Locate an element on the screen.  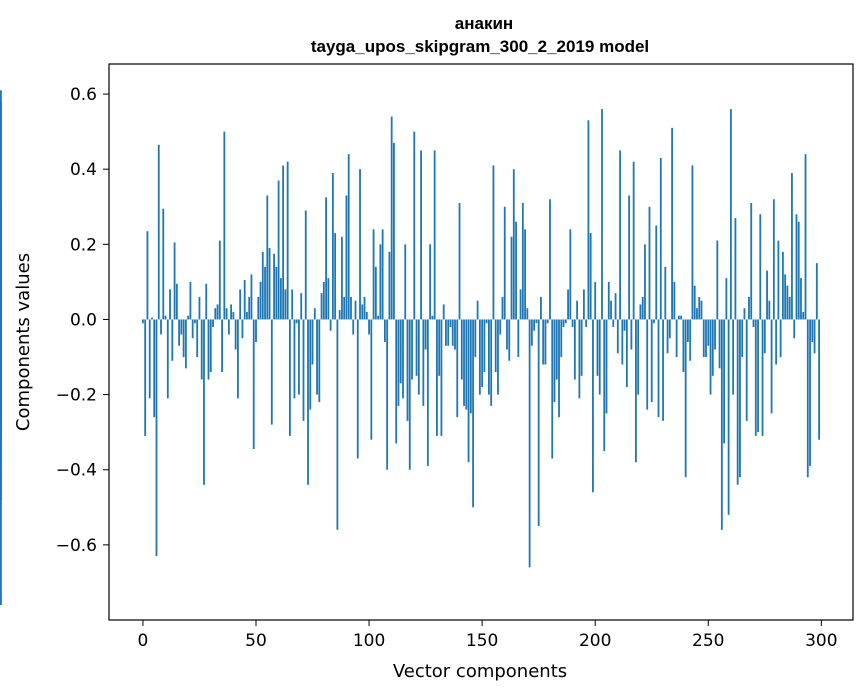
x-axis-label: Vector components is located at coordinates (480, 671).